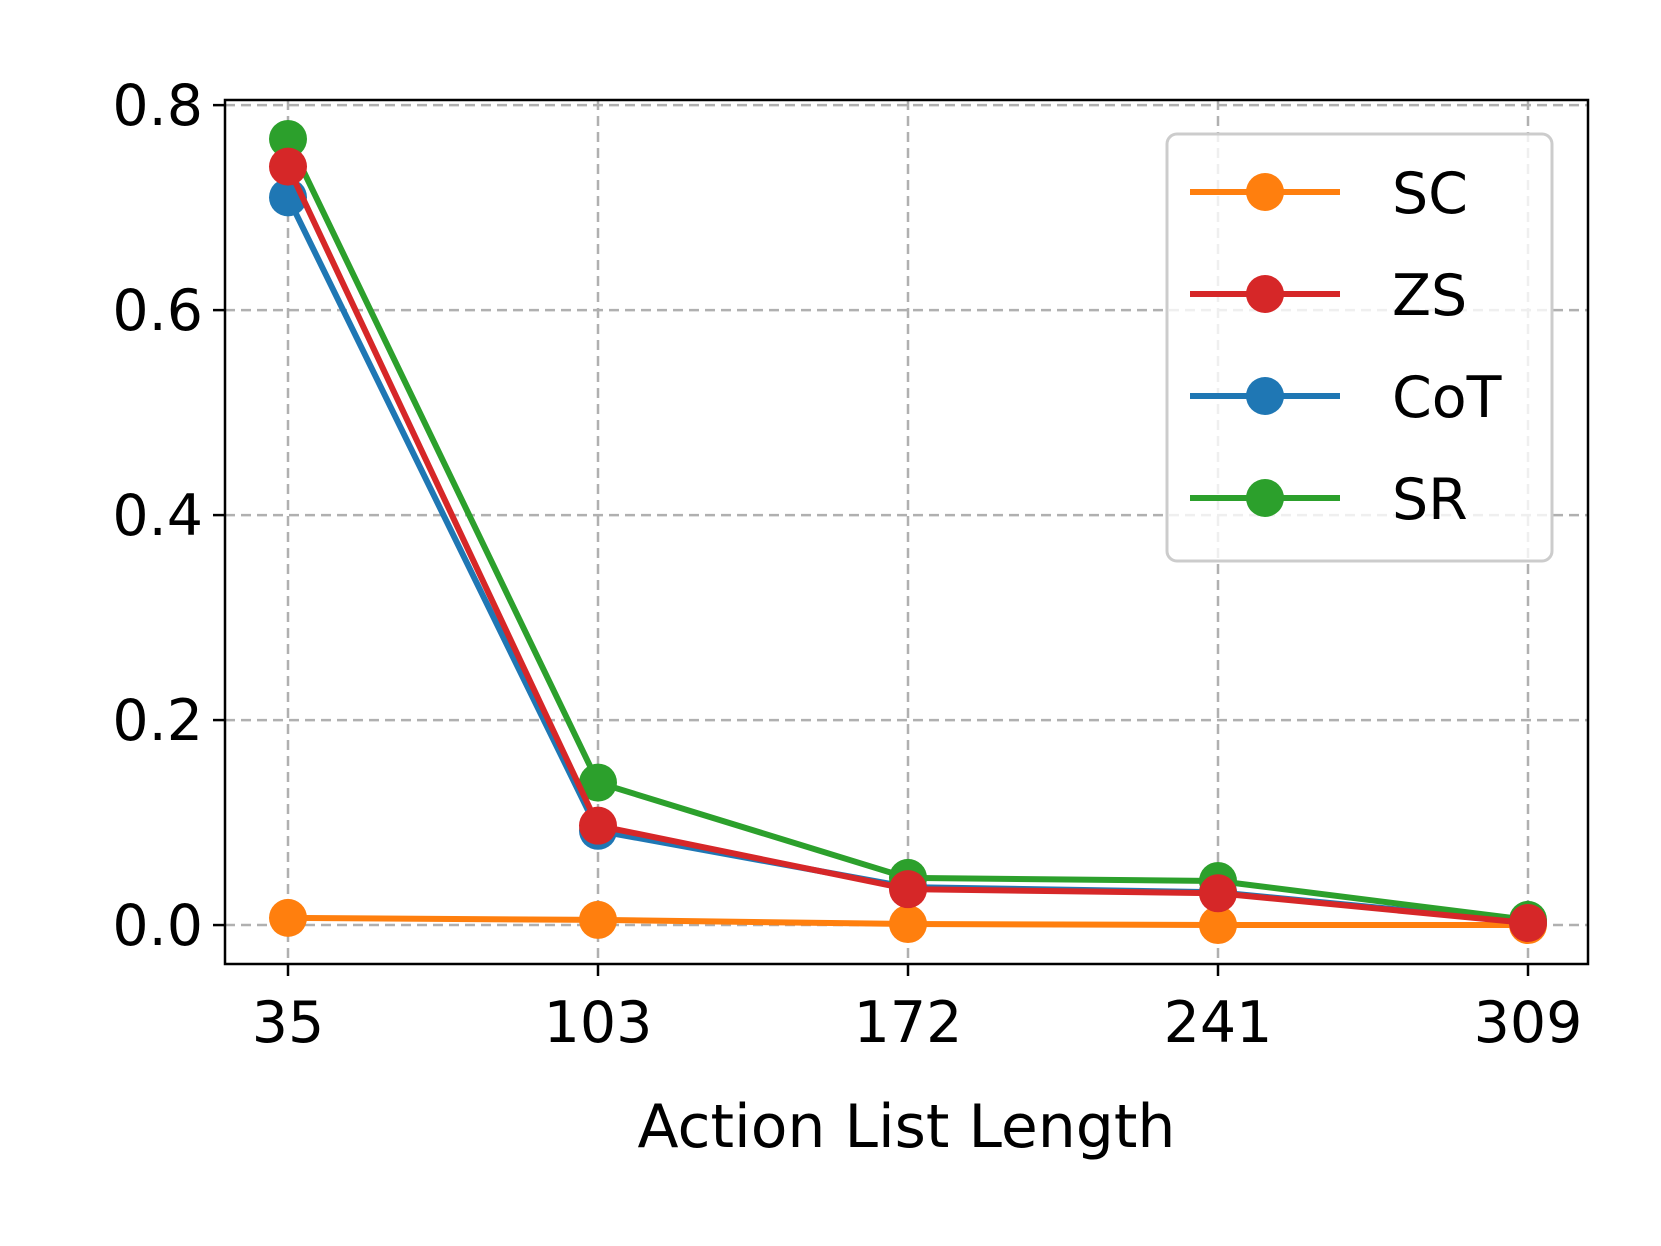 The image size is (1661, 1246). Describe the element at coordinates (908, 1023) in the screenshot. I see `x-tick-label: 172` at that location.